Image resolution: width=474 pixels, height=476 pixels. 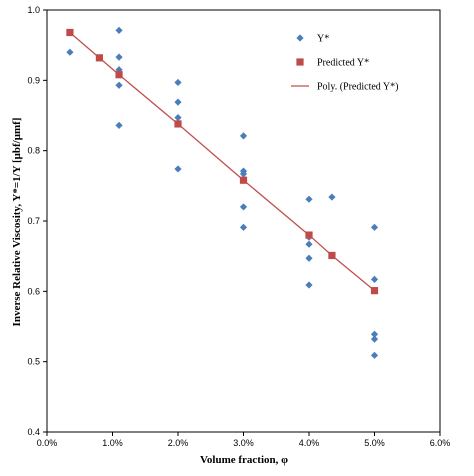 What do you see at coordinates (374, 443) in the screenshot?
I see `x-tick-label: 5.0%` at bounding box center [374, 443].